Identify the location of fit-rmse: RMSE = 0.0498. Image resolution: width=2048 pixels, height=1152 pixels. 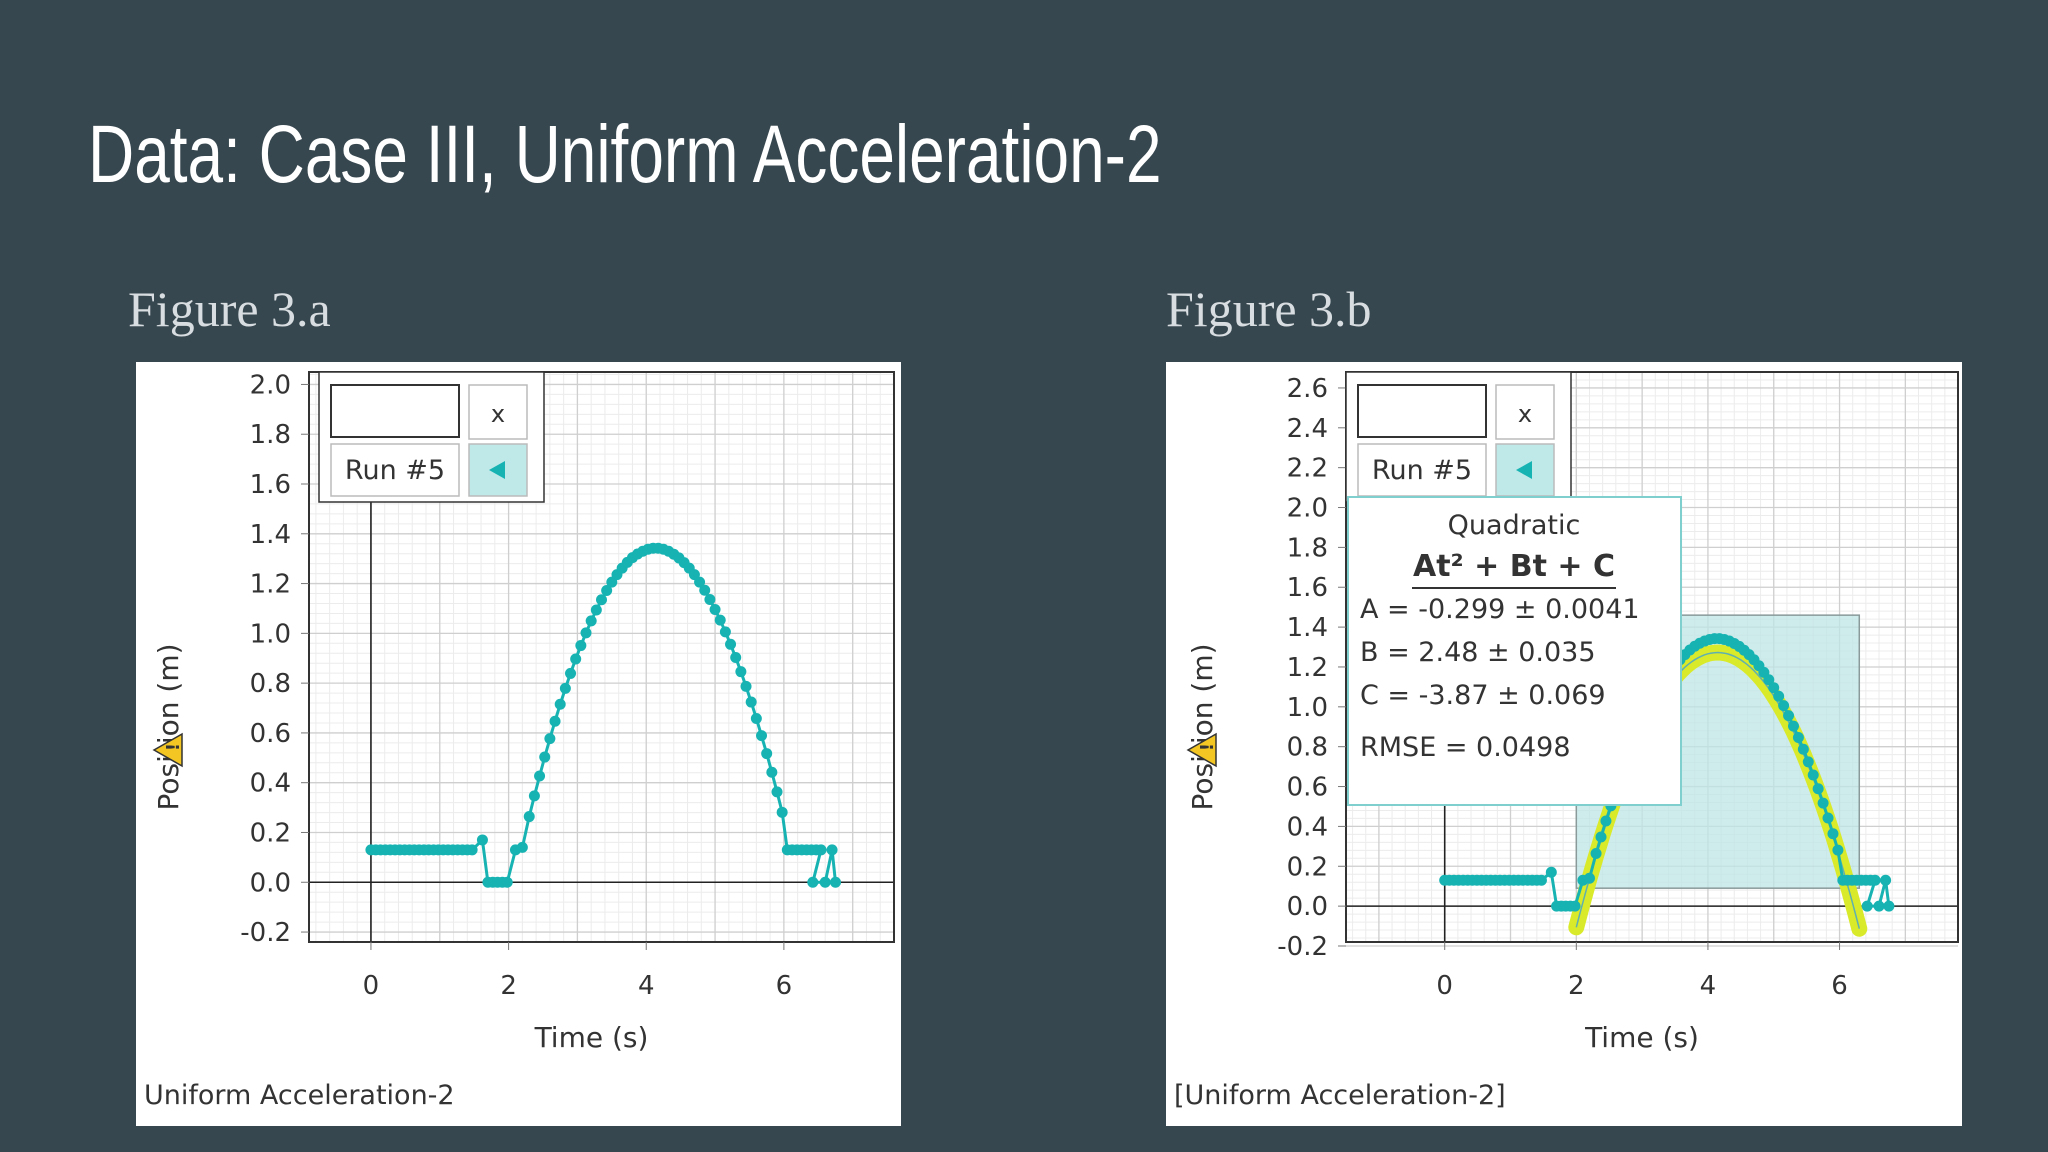
(1465, 747).